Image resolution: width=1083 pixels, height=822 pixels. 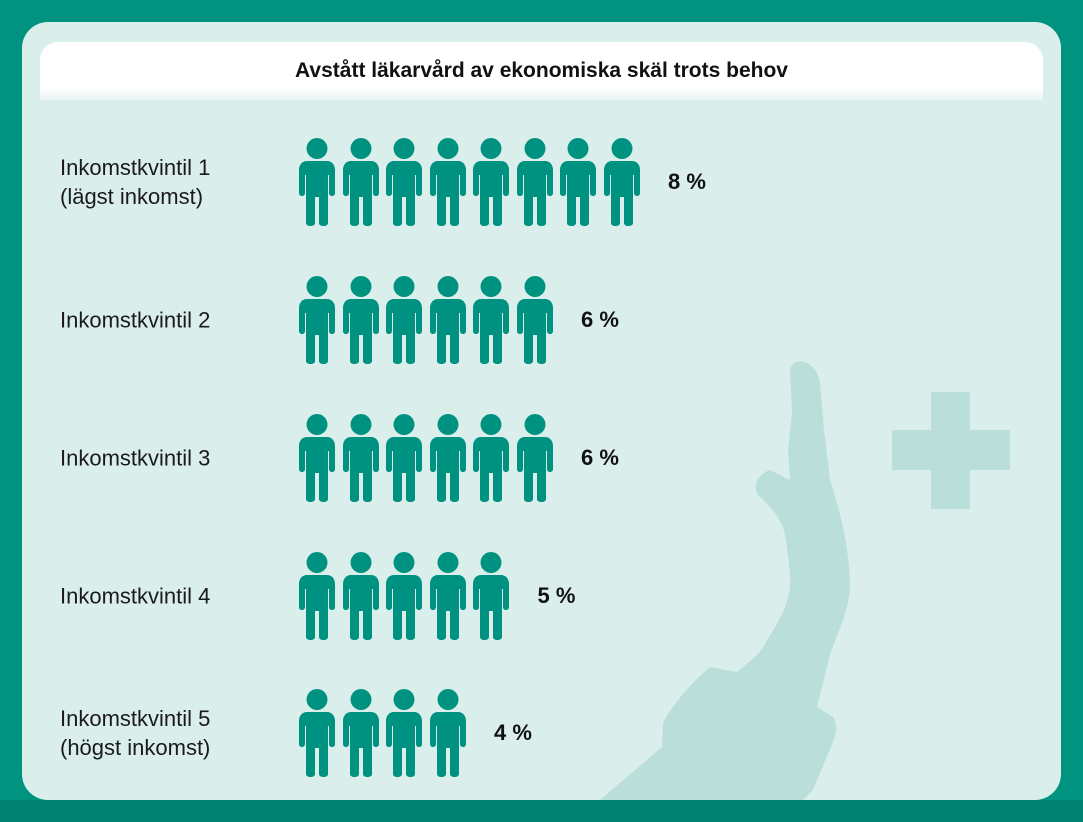 I want to click on pictogram-row: Inkomstkvintil 2 6 %, so click(x=541, y=320).